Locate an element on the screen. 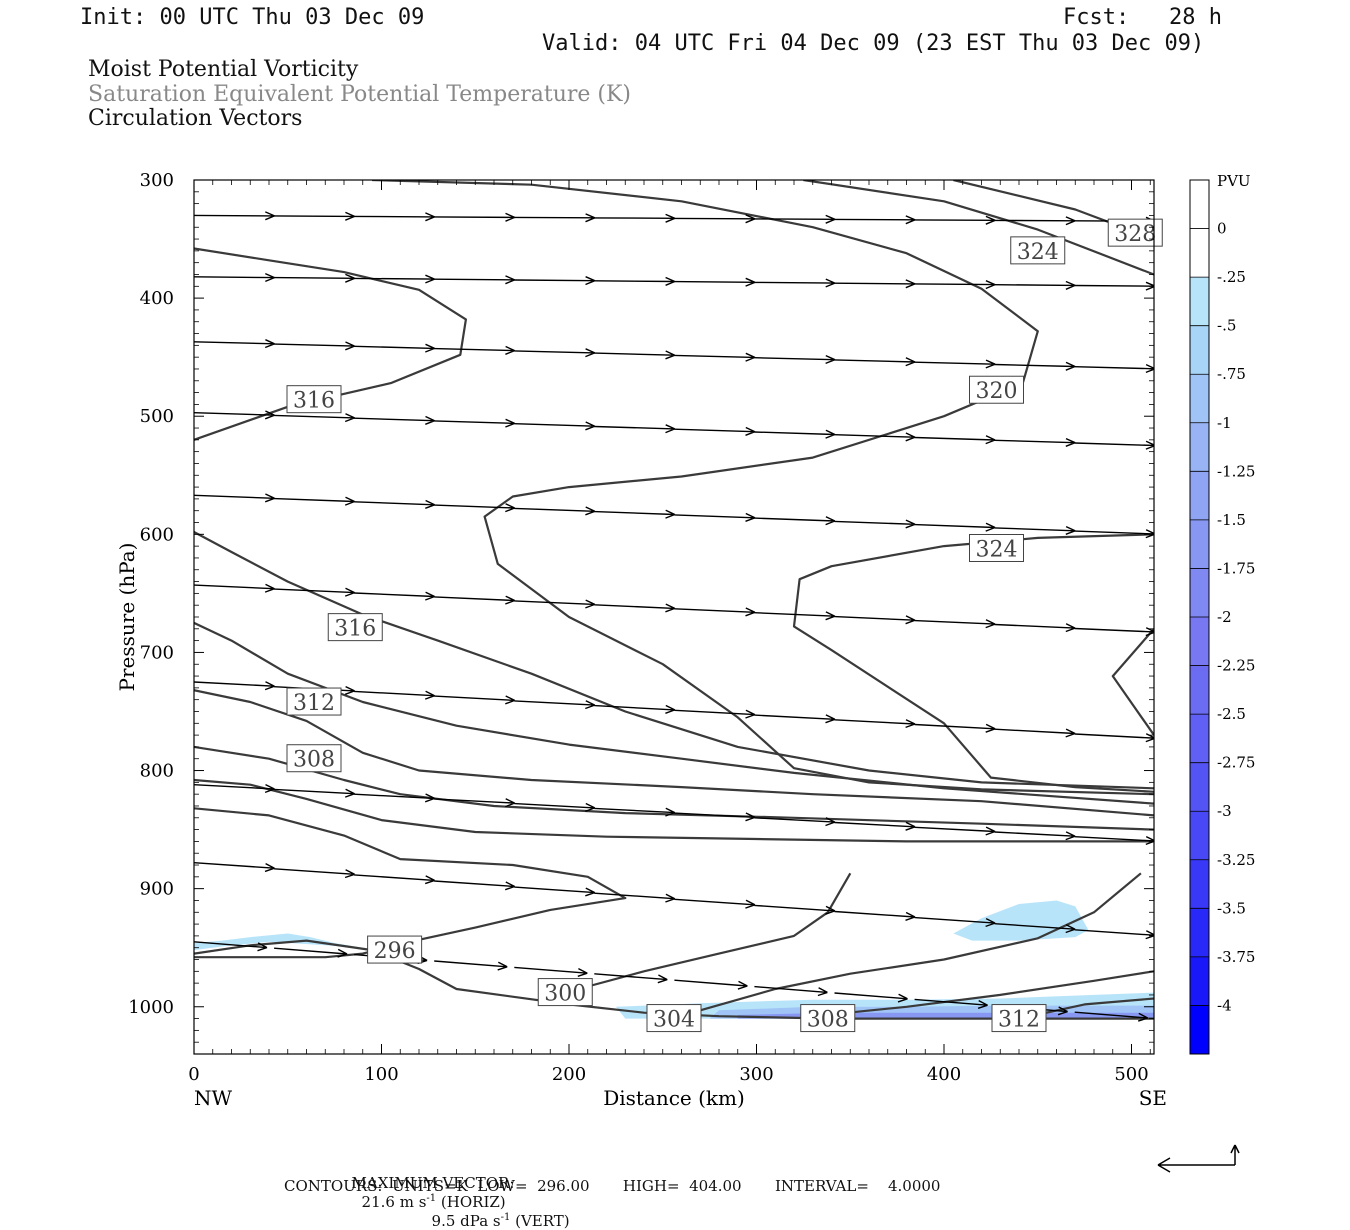 This screenshot has height=1230, width=1350. colorbar-label-14: -3.5 is located at coordinates (1231, 908).